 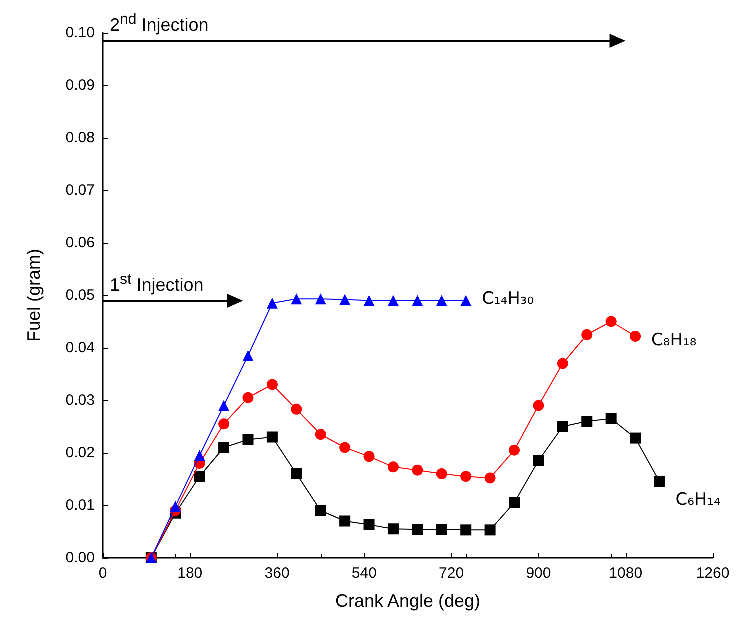 I want to click on series-label: C₁₄H₃₀, so click(x=508, y=298).